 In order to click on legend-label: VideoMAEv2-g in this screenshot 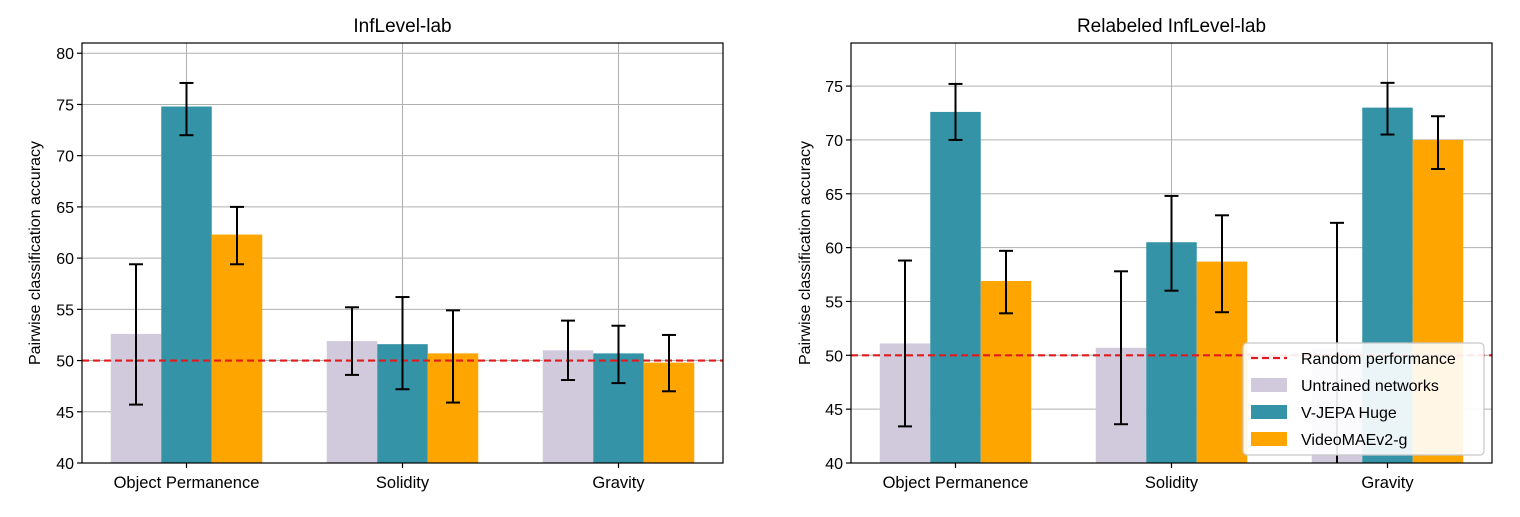, I will do `click(1354, 440)`.